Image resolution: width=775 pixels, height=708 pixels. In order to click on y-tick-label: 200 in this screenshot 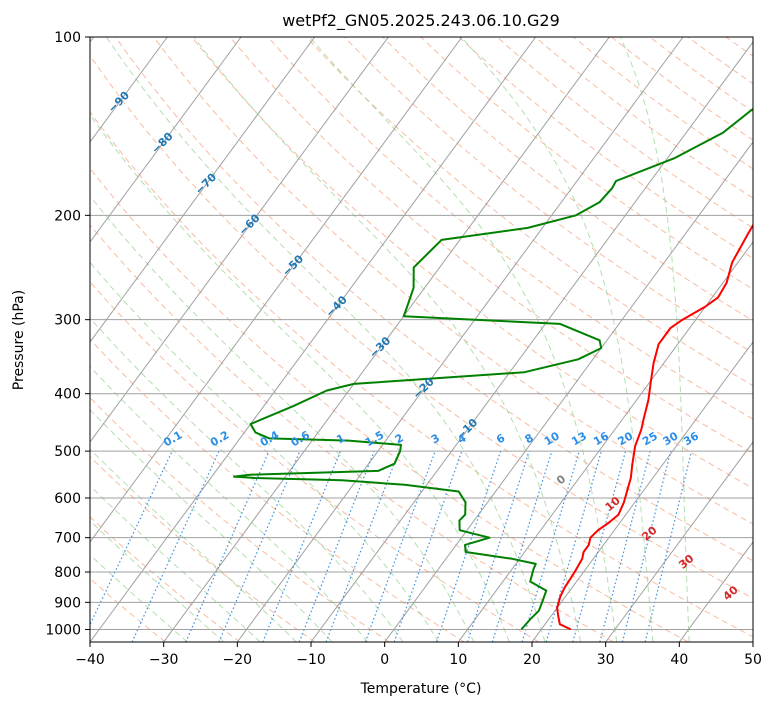, I will do `click(67, 216)`.